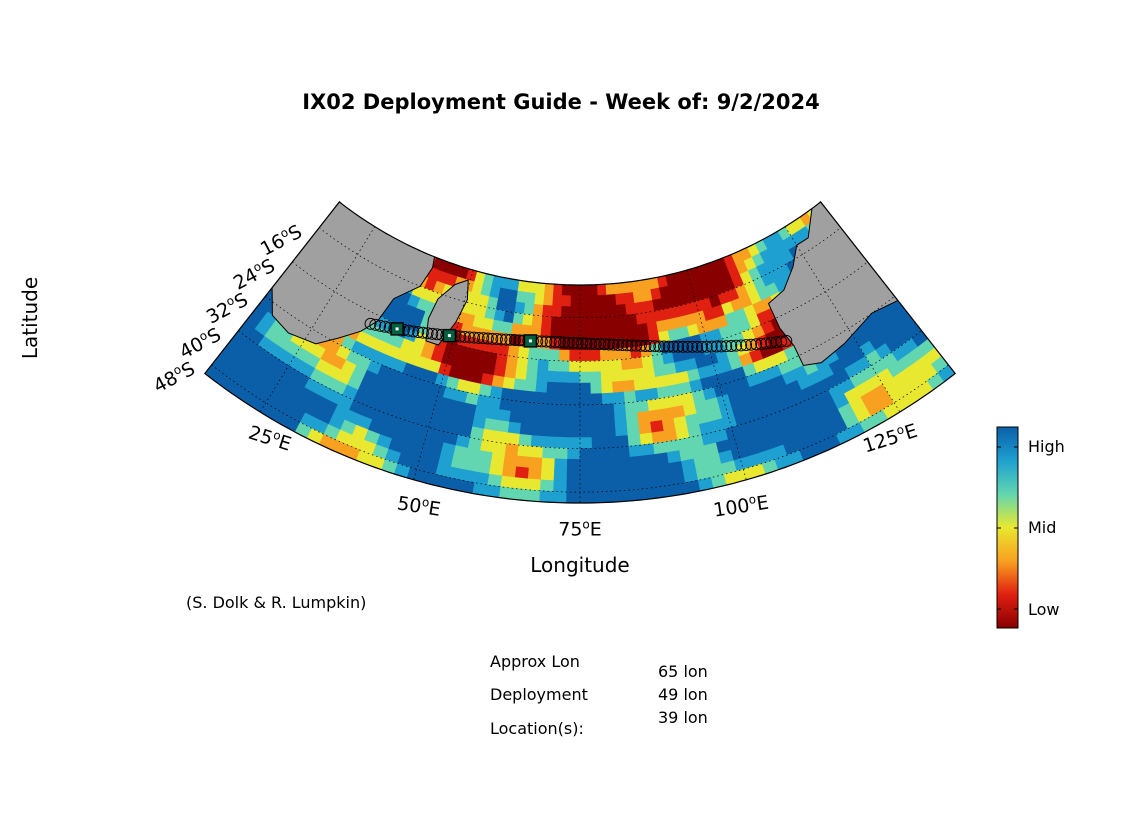 This screenshot has height=827, width=1122. What do you see at coordinates (30, 318) in the screenshot?
I see `y-axis-label: Latitude` at bounding box center [30, 318].